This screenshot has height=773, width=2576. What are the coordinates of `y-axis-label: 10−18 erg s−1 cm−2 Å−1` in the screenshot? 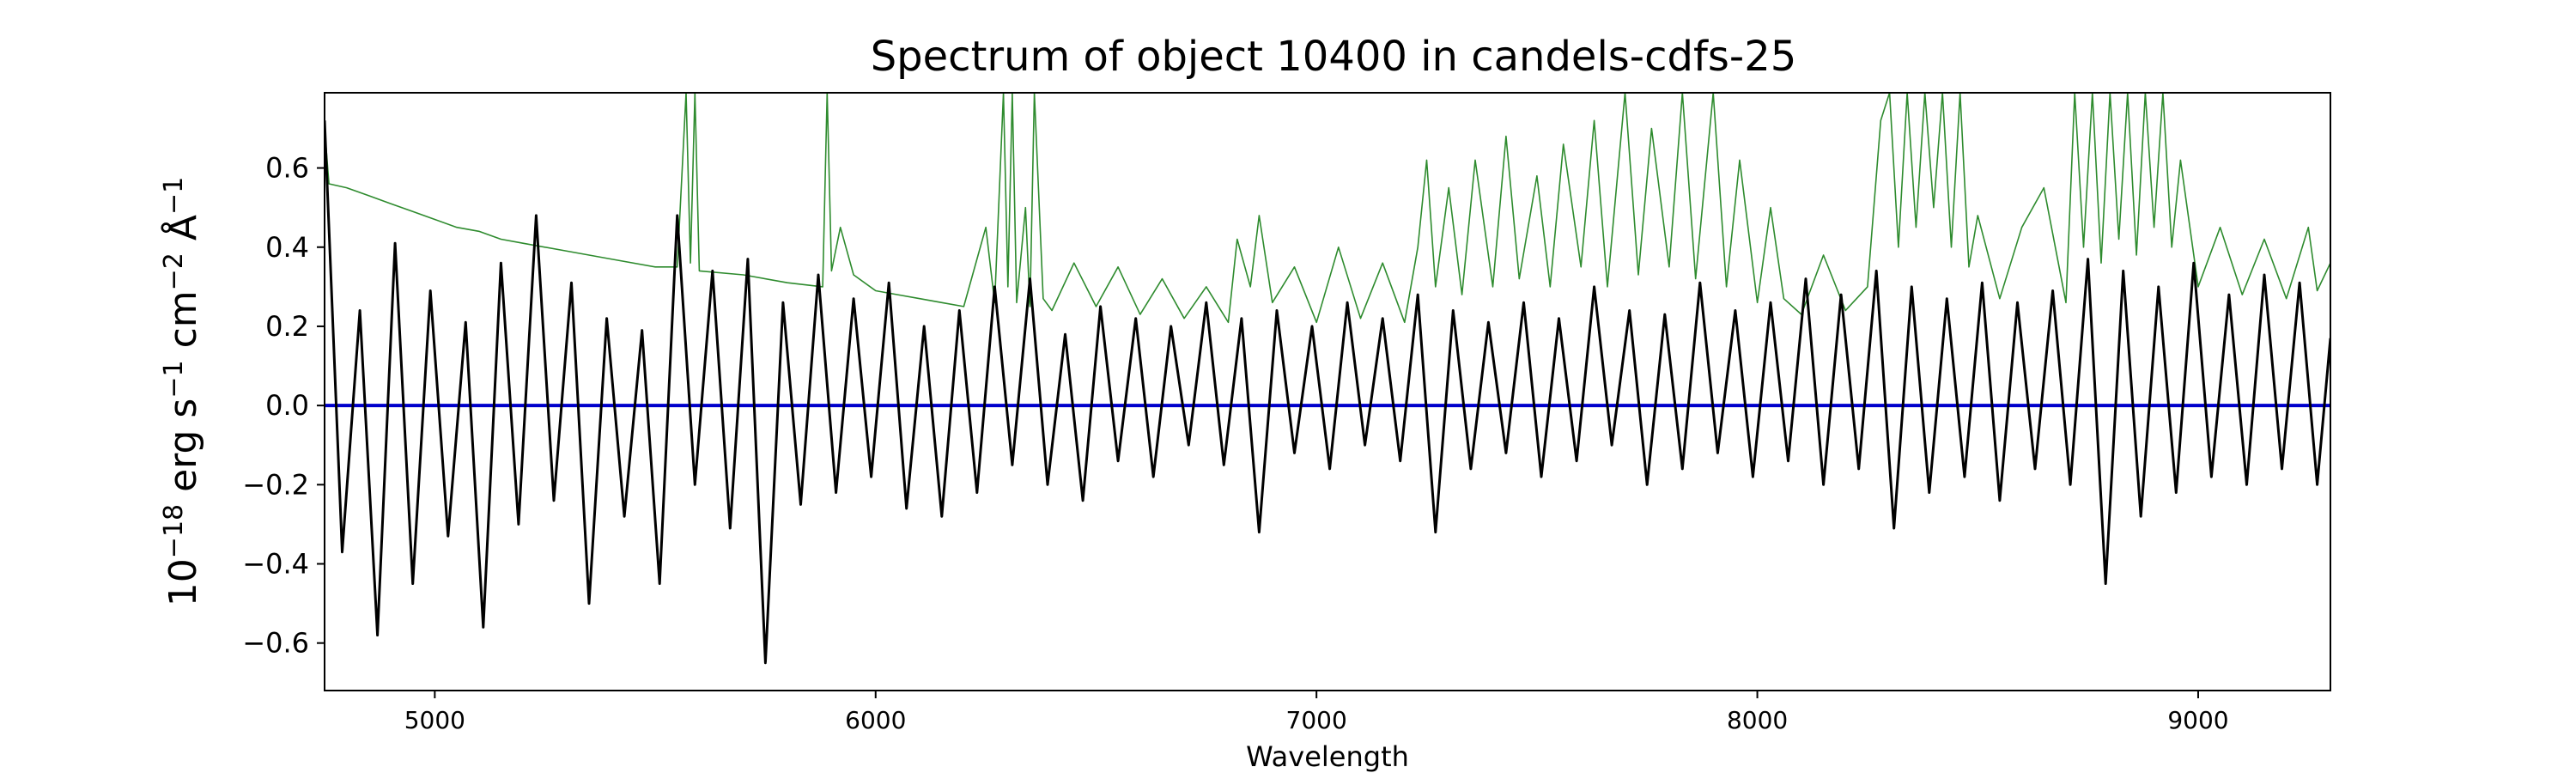 It's located at (182, 391).